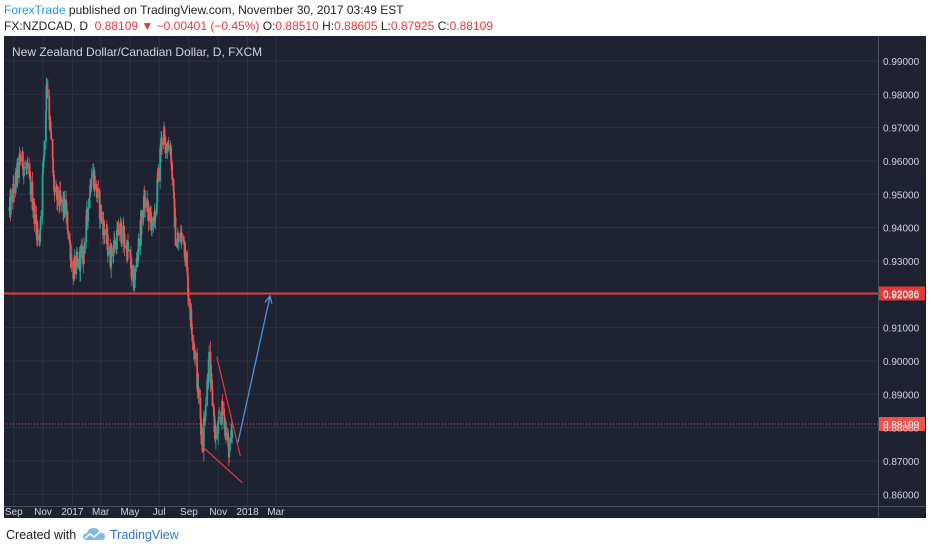 The image size is (932, 550). I want to click on tradingview-cloud-icon, so click(94, 534).